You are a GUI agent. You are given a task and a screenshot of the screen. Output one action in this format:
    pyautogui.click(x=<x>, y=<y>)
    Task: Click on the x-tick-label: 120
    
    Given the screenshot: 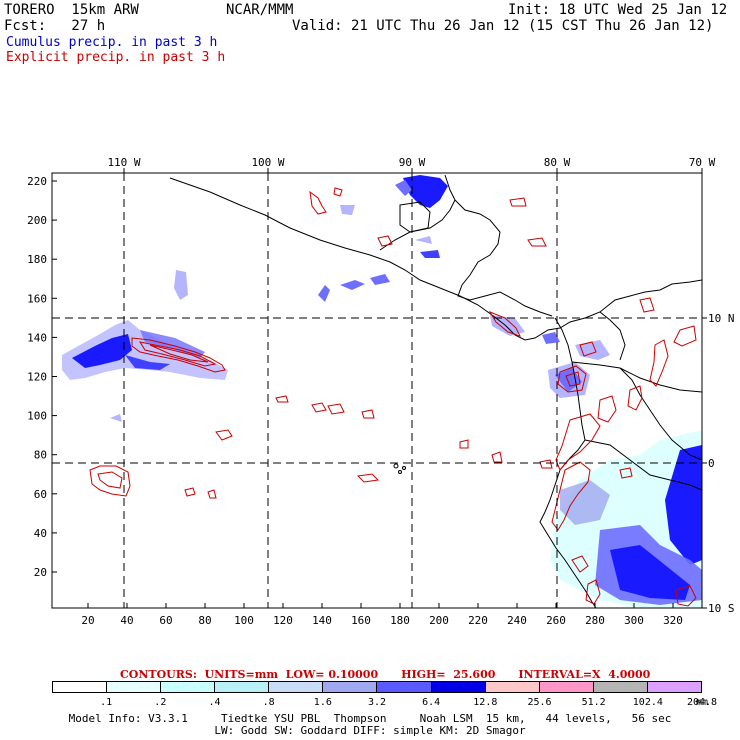 What is the action you would take?
    pyautogui.click(x=283, y=620)
    